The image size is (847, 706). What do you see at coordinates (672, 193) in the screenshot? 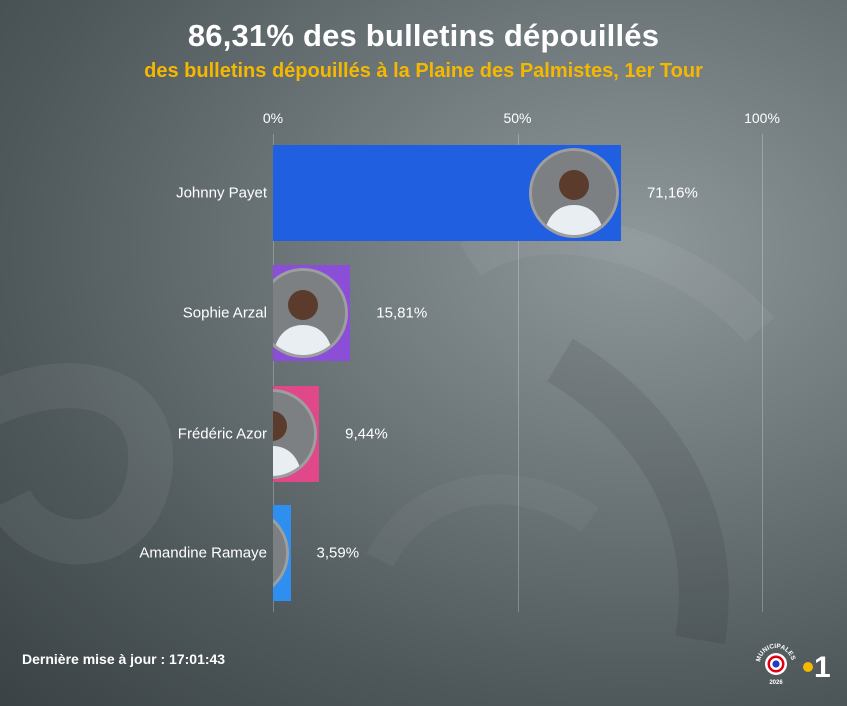
I see `value-label: 71,16%` at bounding box center [672, 193].